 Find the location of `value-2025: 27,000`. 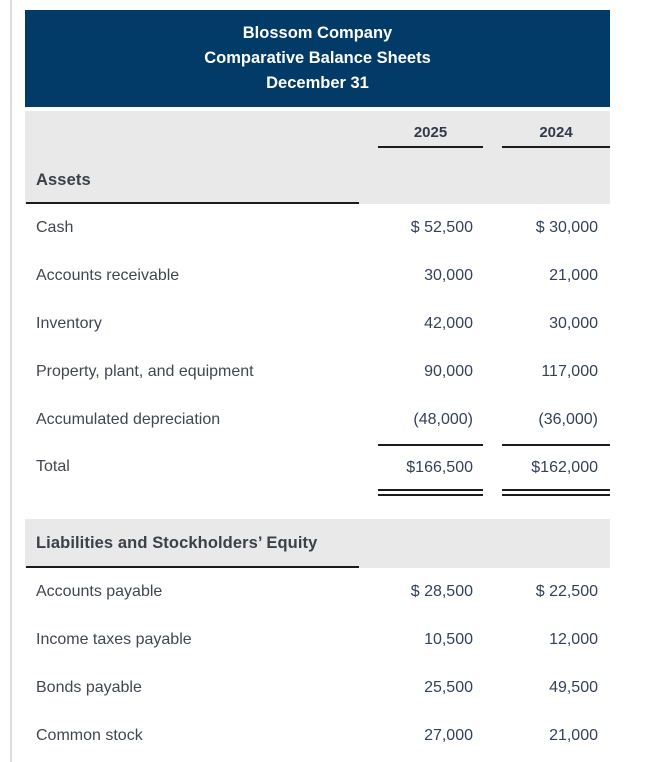

value-2025: 27,000 is located at coordinates (448, 735).